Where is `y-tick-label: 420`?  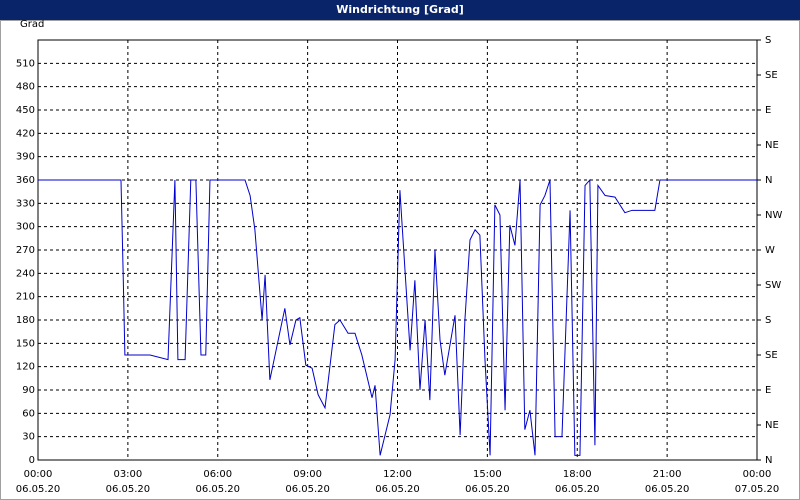
y-tick-label: 420 is located at coordinates (25, 133).